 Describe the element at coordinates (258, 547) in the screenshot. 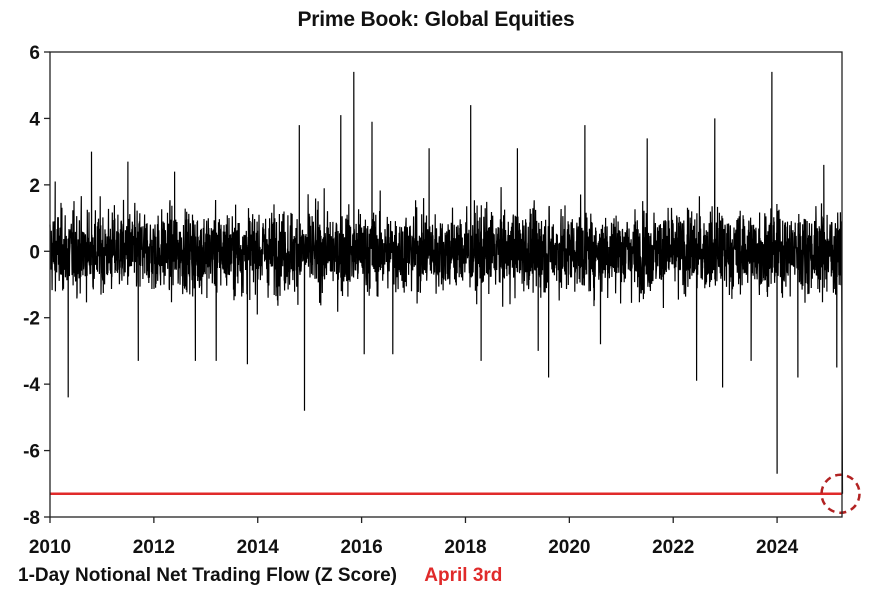

I see `x-tick-label: 2014` at that location.